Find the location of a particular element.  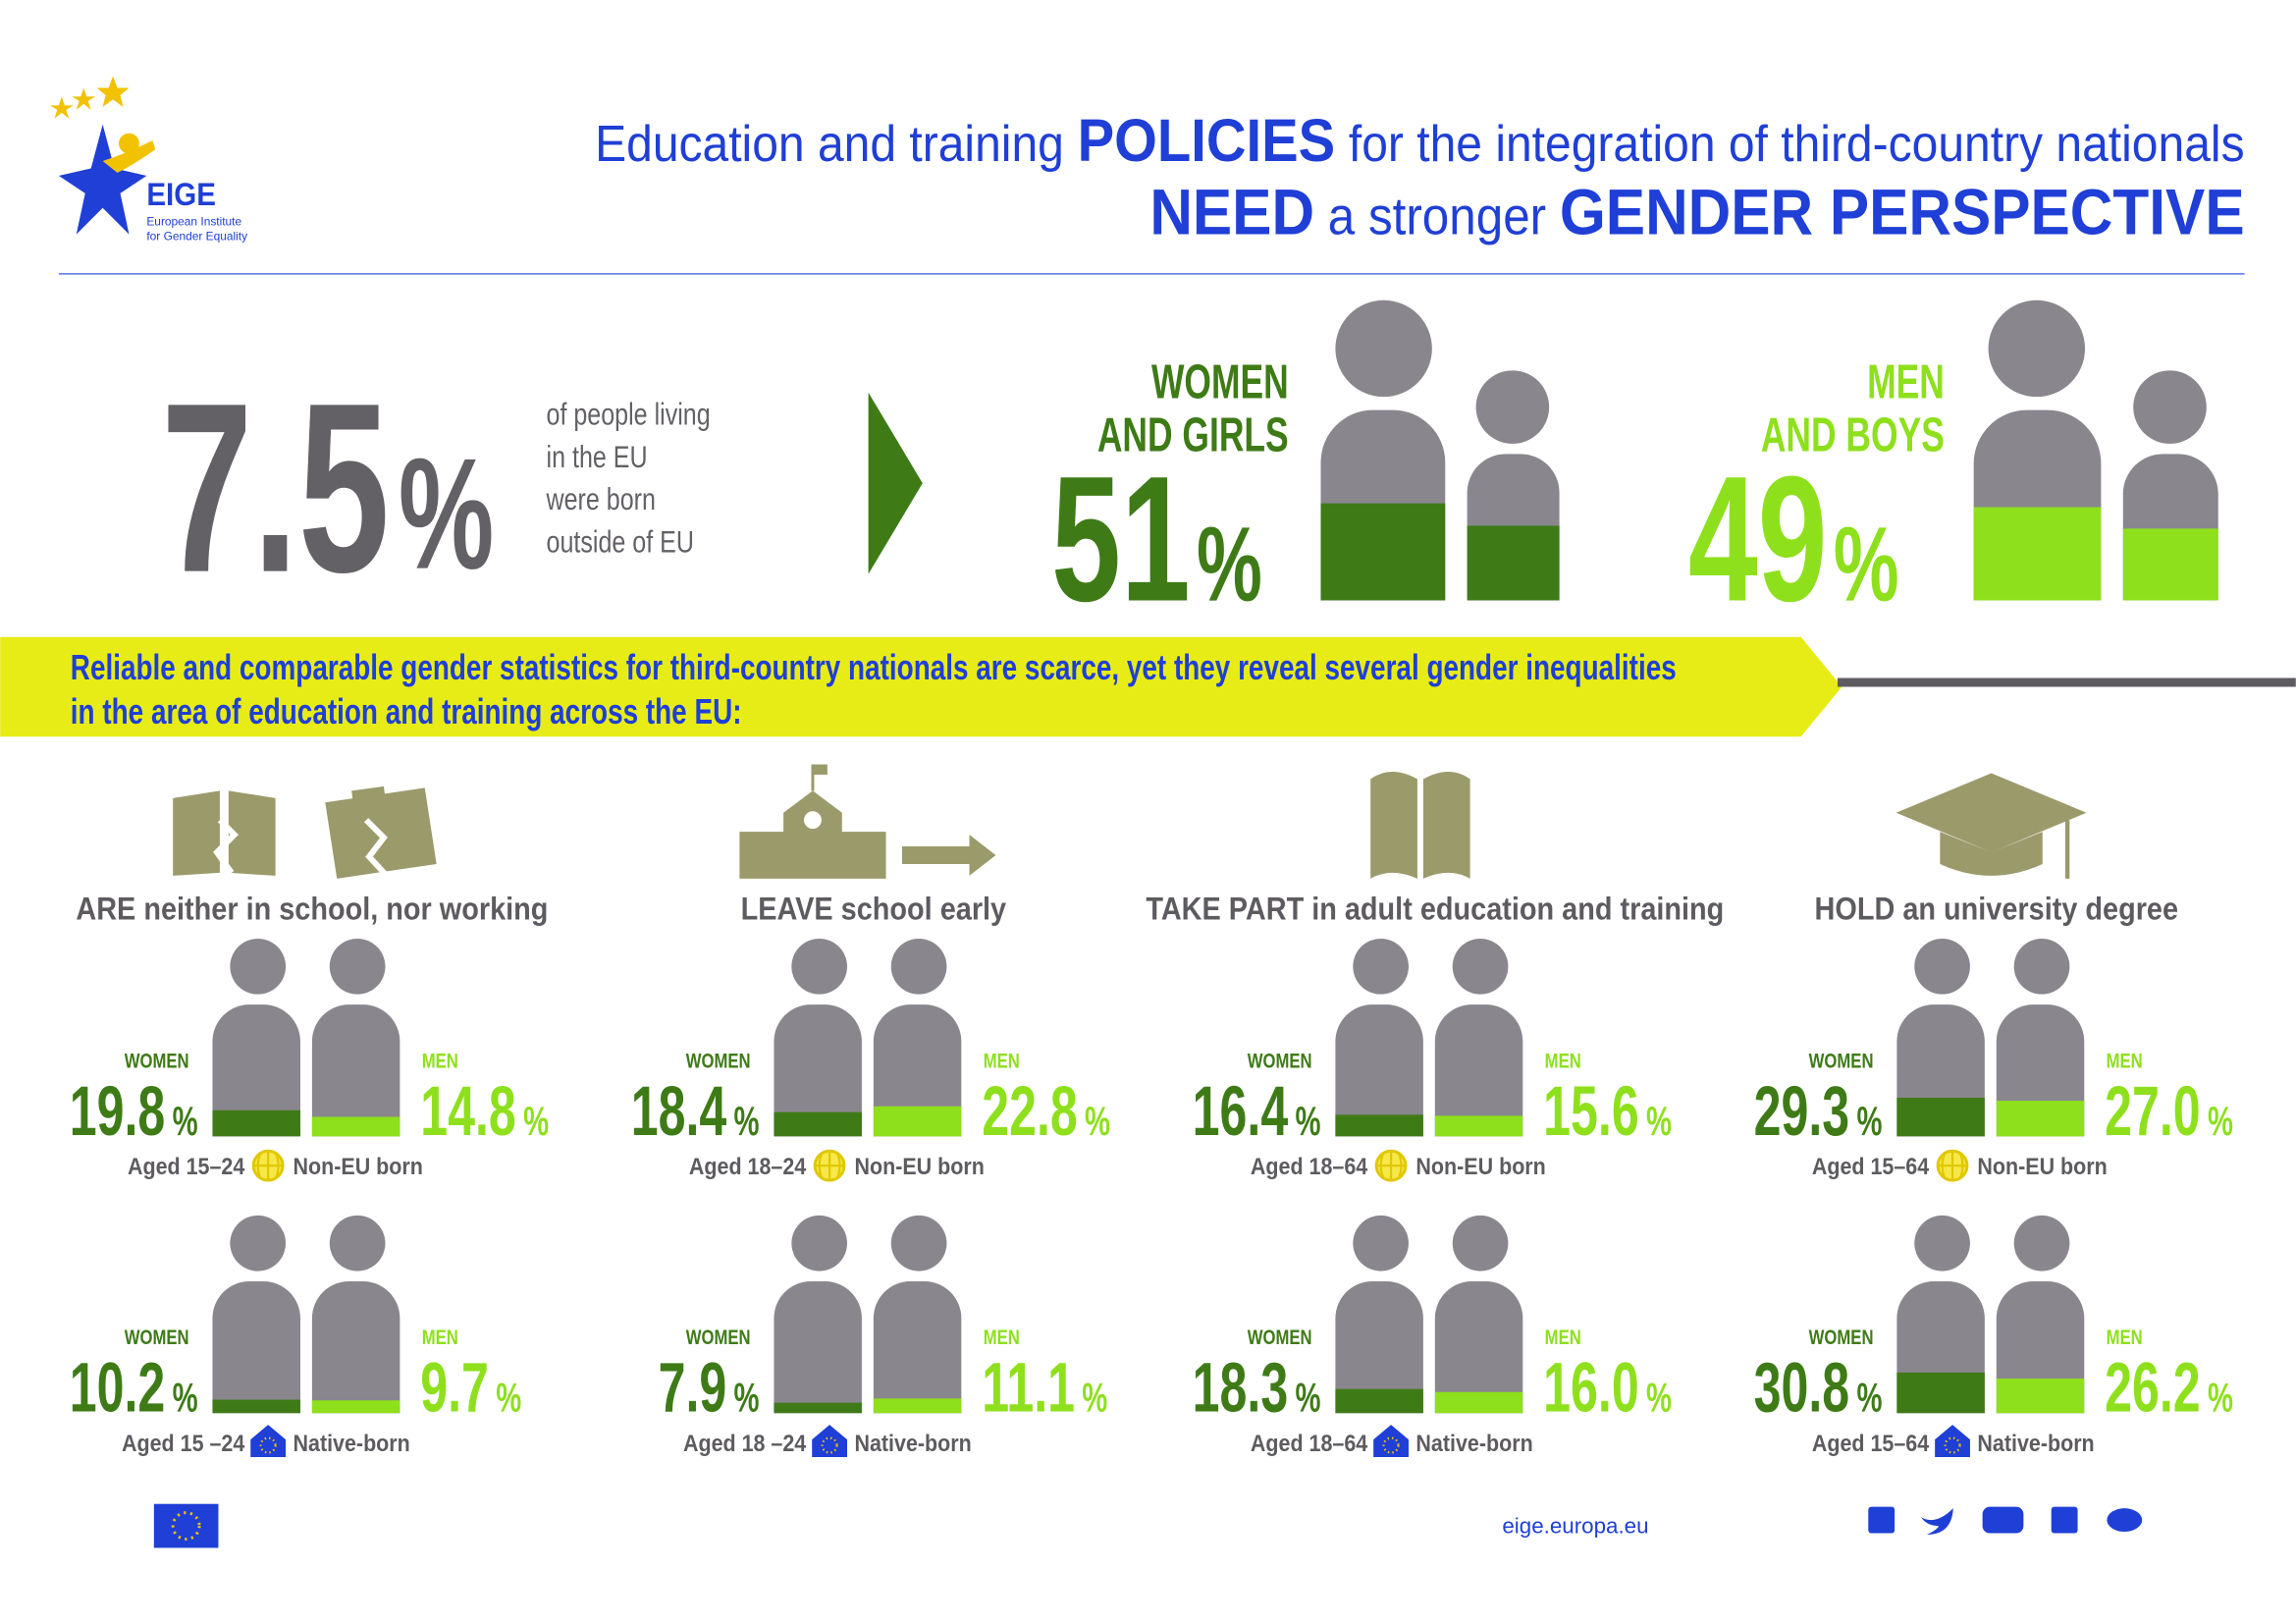

value: 11.1 is located at coordinates (1029, 1388).